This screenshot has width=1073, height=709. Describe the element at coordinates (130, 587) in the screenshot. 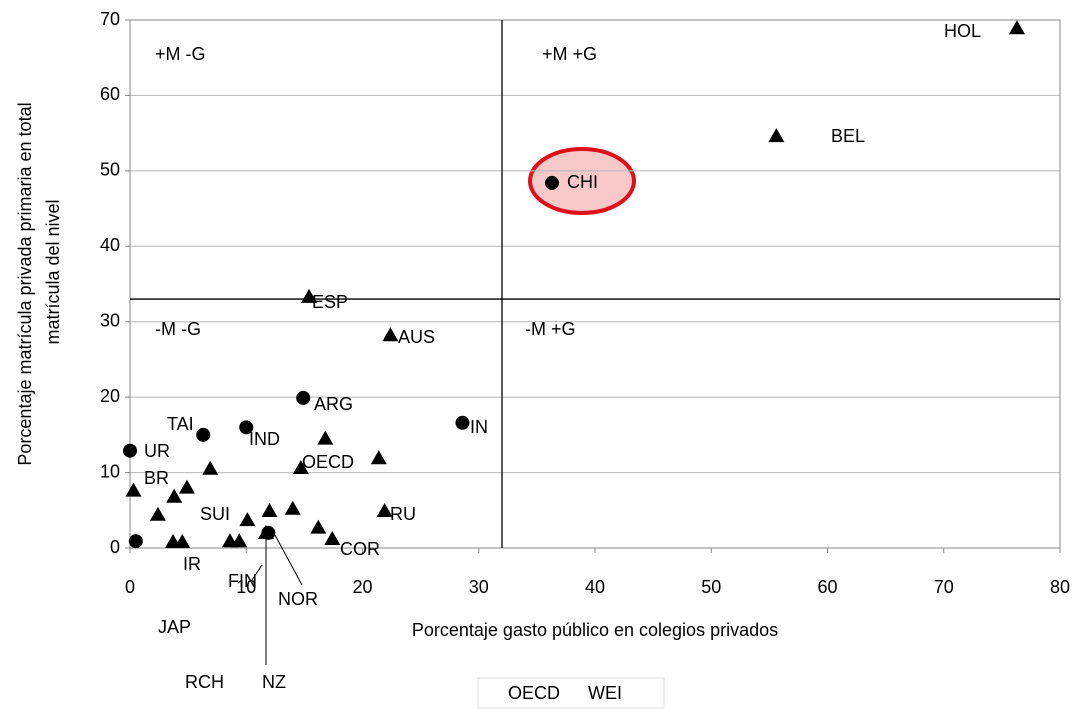

I see `x-tick-label: 0` at that location.